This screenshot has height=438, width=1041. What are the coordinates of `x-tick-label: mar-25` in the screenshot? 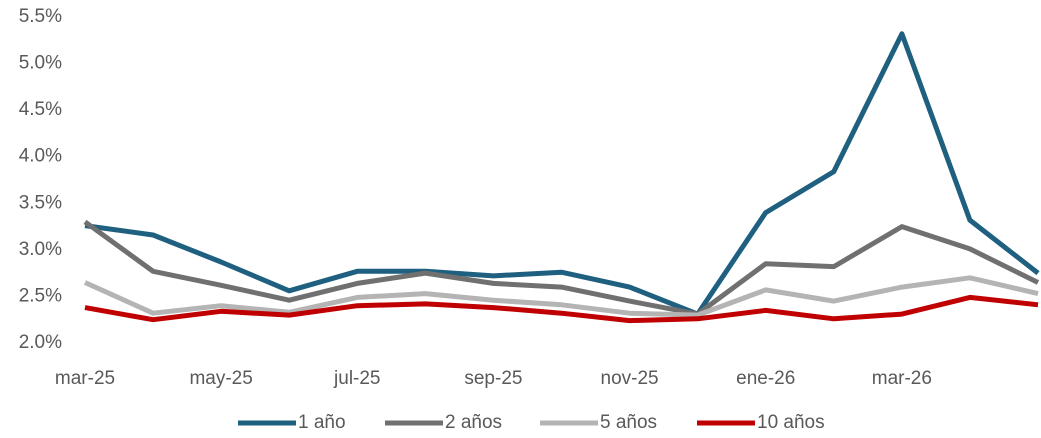 It's located at (85, 378).